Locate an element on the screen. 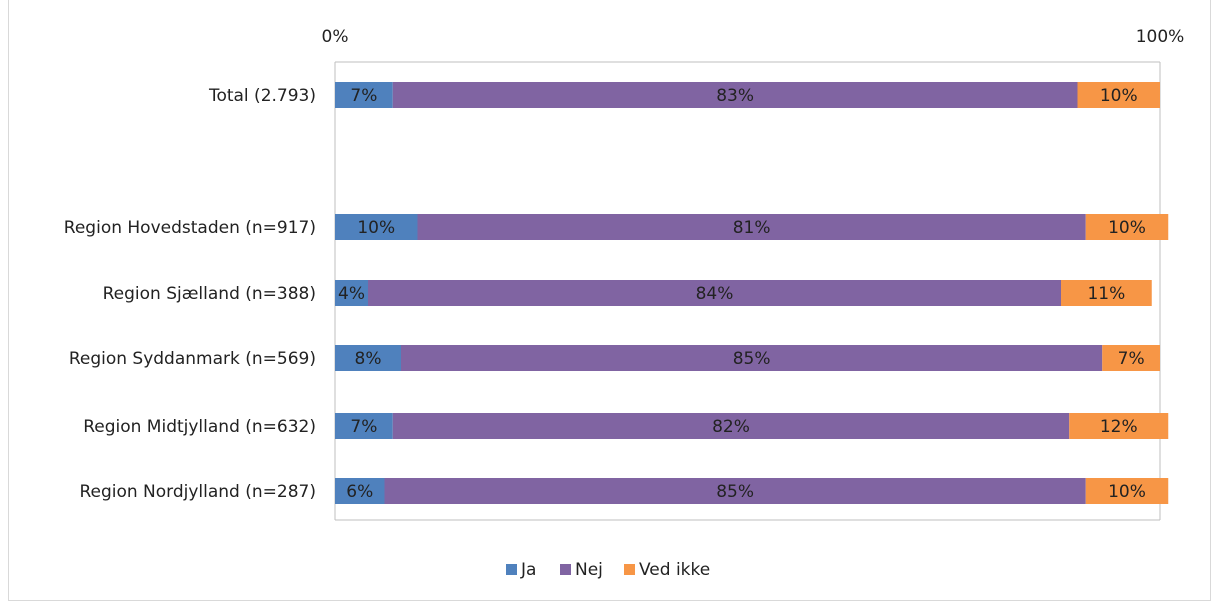 The height and width of the screenshot is (603, 1213). category-label: Total (2.793) is located at coordinates (262, 96).